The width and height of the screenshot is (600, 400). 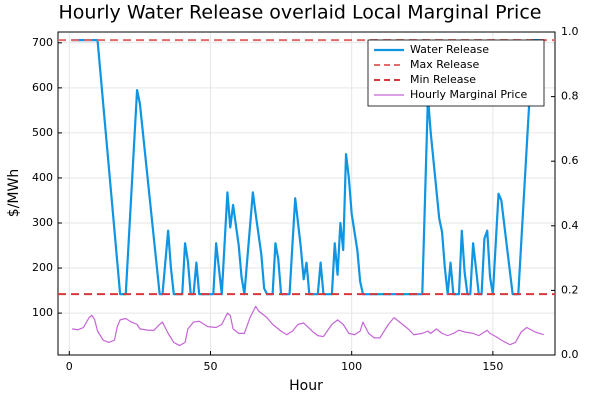 What do you see at coordinates (210, 366) in the screenshot?
I see `x-tick-label: 50` at bounding box center [210, 366].